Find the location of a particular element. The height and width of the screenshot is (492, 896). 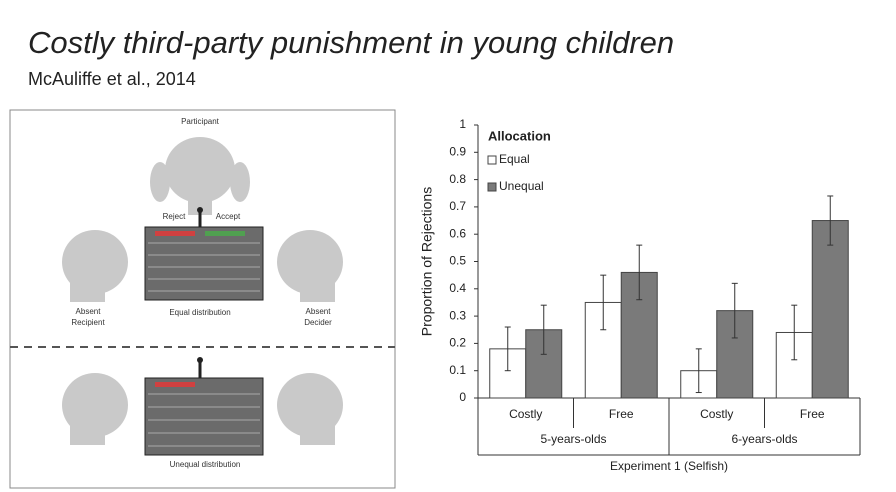

legend-label: Unequal is located at coordinates (521, 186).